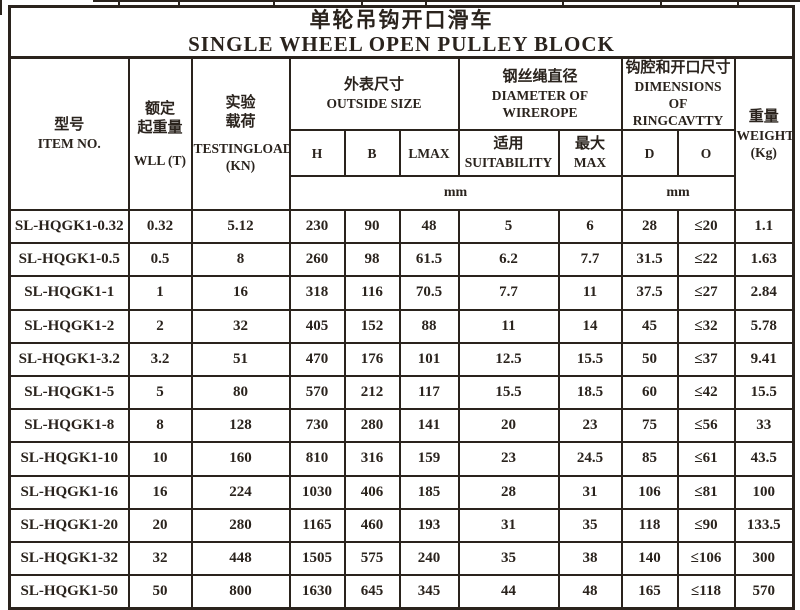 The height and width of the screenshot is (610, 800). Describe the element at coordinates (678, 68) in the screenshot. I see `ringcavity-label-zh: 钩腔和开口尺寸` at that location.